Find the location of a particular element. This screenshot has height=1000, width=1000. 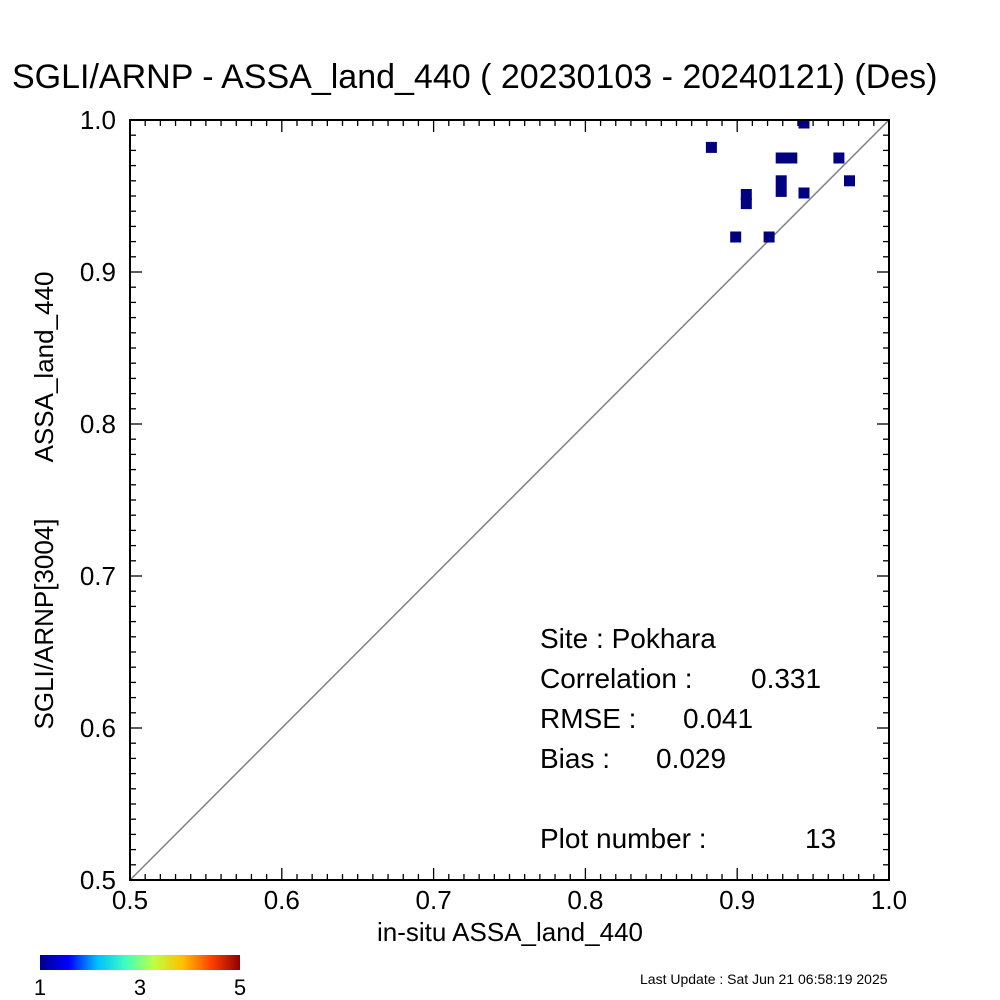

y-tick-label: 0.8 is located at coordinates (98, 424).